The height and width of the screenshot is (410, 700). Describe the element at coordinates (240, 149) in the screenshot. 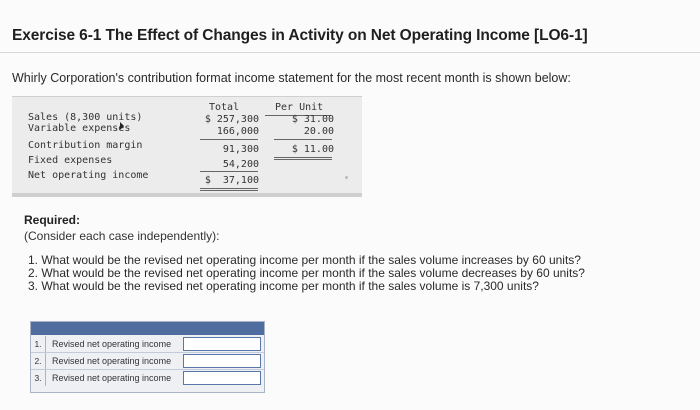

I see `row-total: 91,300` at that location.